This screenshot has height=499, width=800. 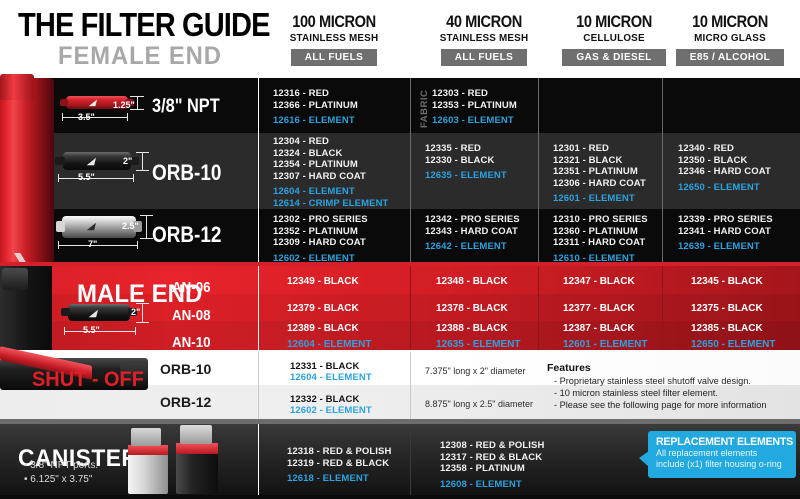 What do you see at coordinates (400, 402) in the screenshot?
I see `row-band-shutoff-orb12` at bounding box center [400, 402].